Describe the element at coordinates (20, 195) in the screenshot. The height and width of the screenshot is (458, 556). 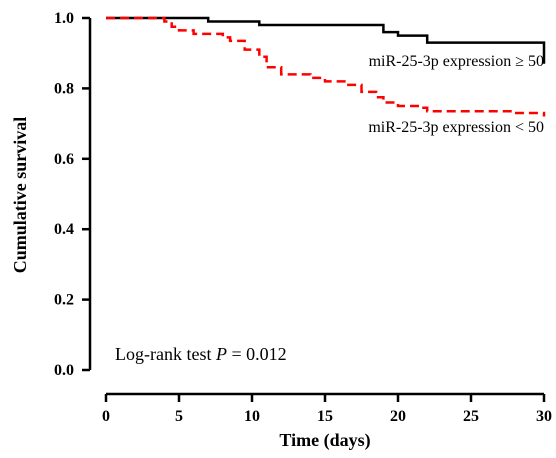
I see `y-axis-title: Cumulative survival` at that location.